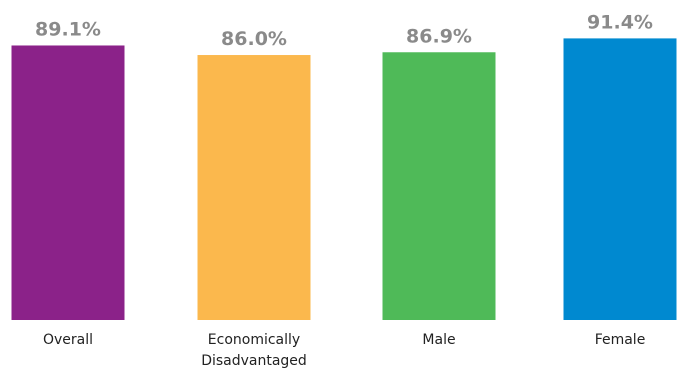 This screenshot has height=371, width=681. I want to click on category-label-1-line-1: Disadvantaged, so click(254, 361).